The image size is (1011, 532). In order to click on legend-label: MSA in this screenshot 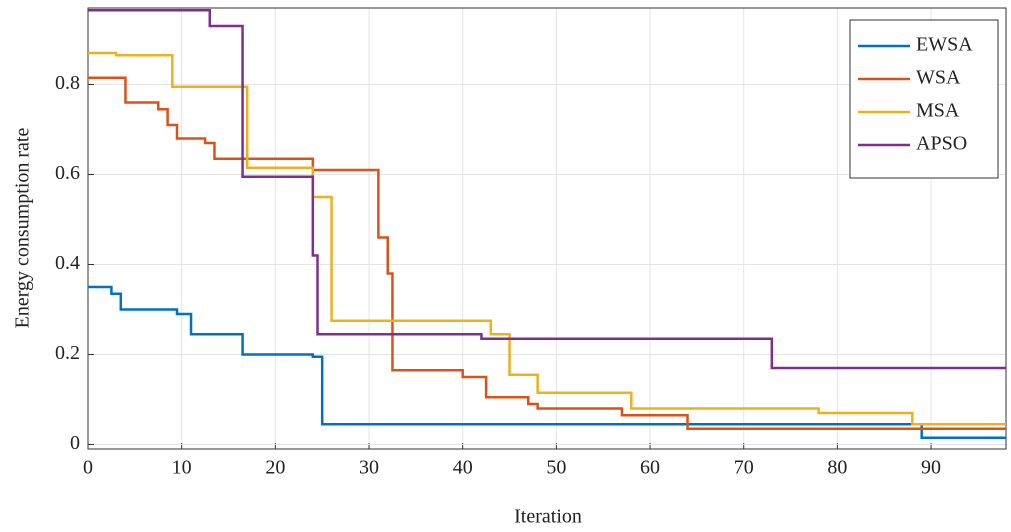, I will do `click(938, 111)`.